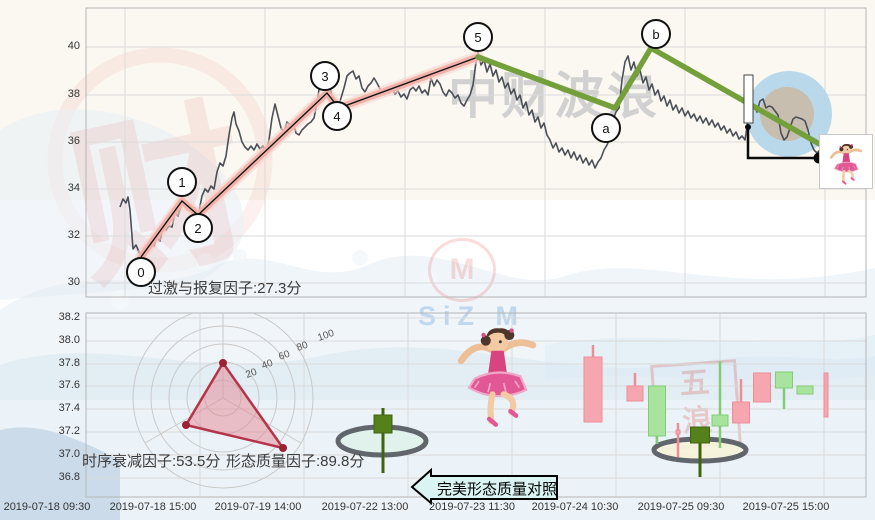 The height and width of the screenshot is (520, 875). I want to click on radar-polygon, so click(235, 405).